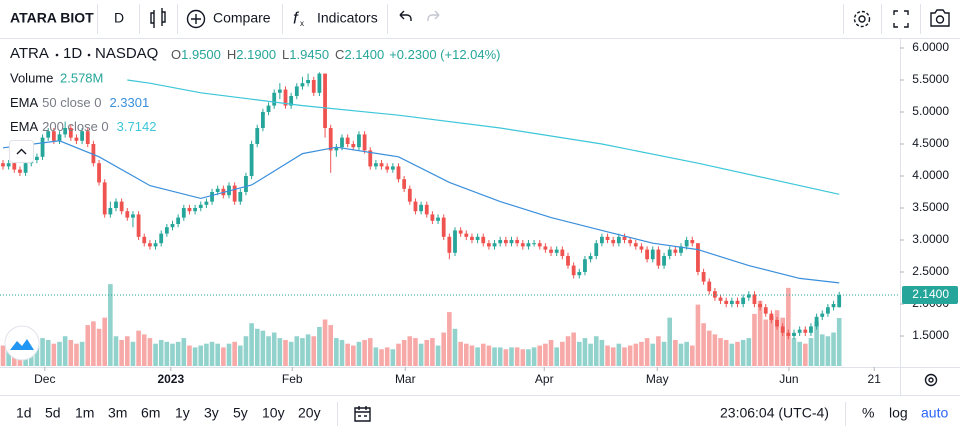 The width and height of the screenshot is (960, 433). Describe the element at coordinates (84, 413) in the screenshot. I see `range-button: 1m` at that location.